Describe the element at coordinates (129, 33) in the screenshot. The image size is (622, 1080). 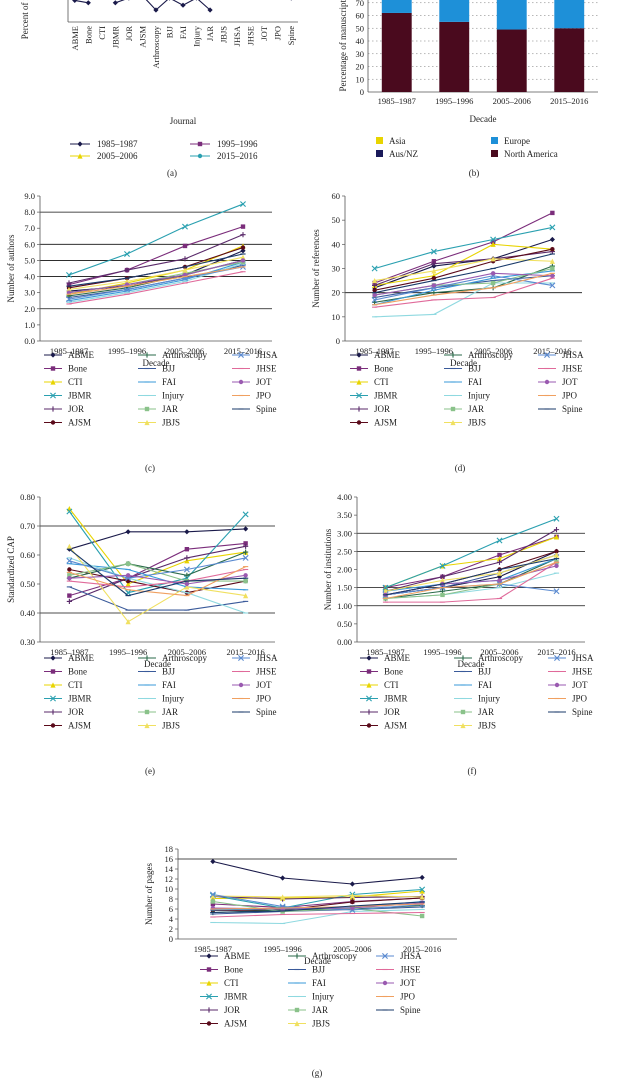
I see `x-tick-label: JOR` at that location.